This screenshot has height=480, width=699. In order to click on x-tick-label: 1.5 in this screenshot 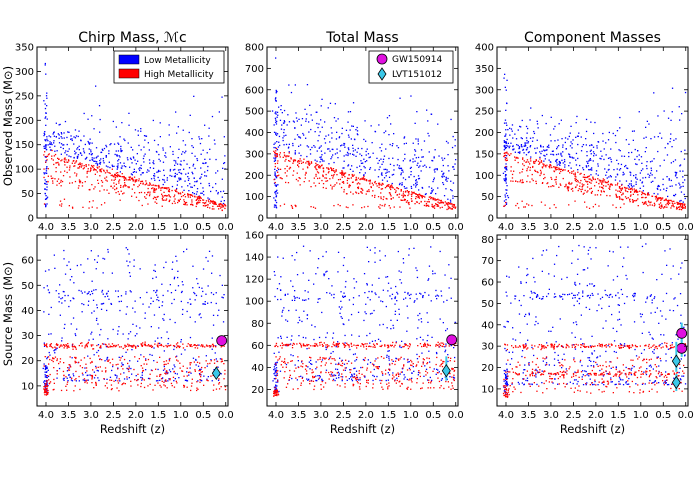, I will do `click(618, 227)`.